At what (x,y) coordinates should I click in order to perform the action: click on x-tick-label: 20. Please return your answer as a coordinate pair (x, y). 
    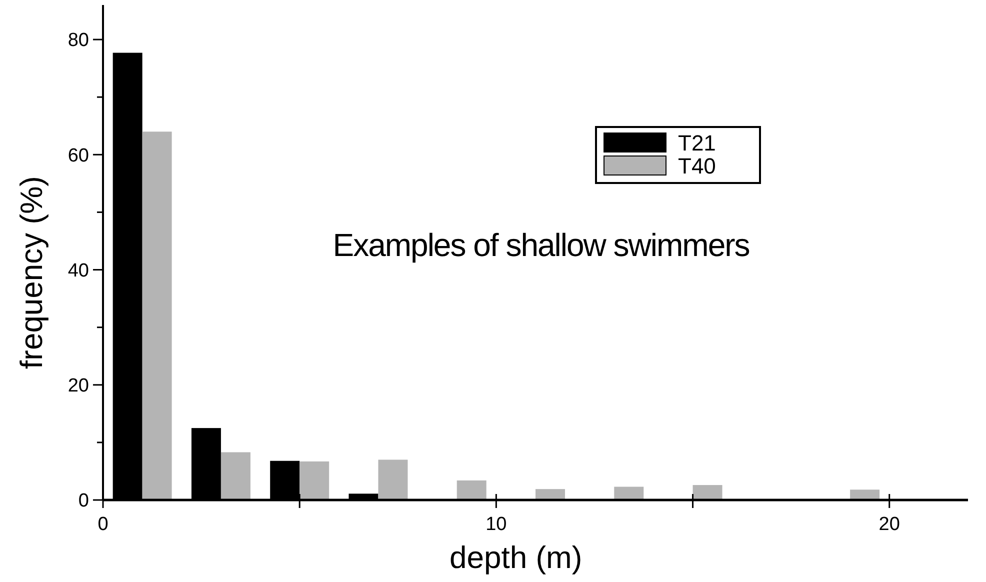
    Looking at the image, I should click on (889, 524).